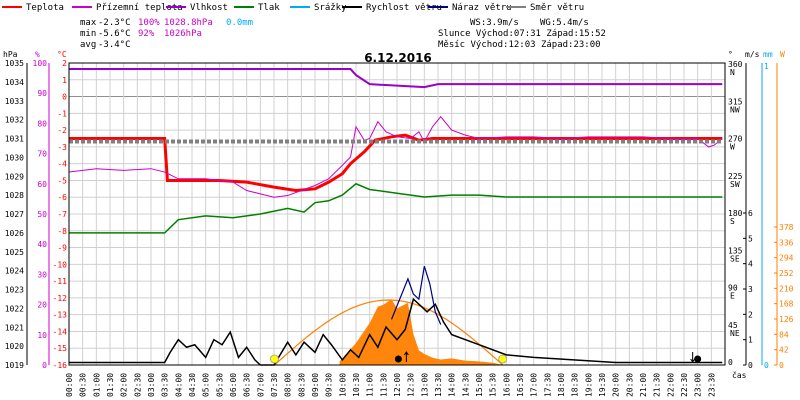 Image resolution: width=800 pixels, height=400 pixels. What do you see at coordinates (62, 147) in the screenshot?
I see `tick-temperature: -3` at bounding box center [62, 147].